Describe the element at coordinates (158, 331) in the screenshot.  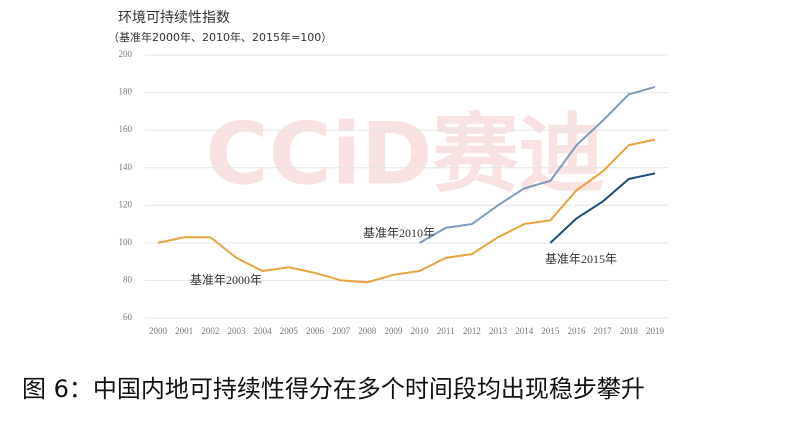
I see `x-tick-label: 2000` at that location.